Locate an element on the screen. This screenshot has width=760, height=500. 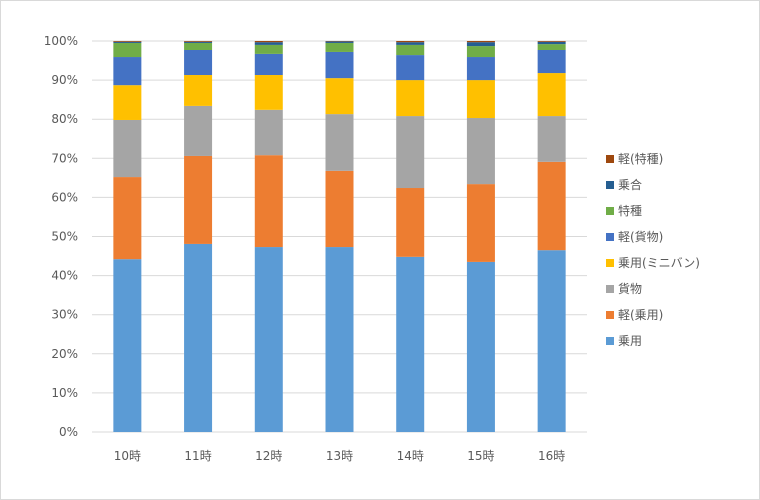
y-tick-label: 100% is located at coordinates (61, 41).